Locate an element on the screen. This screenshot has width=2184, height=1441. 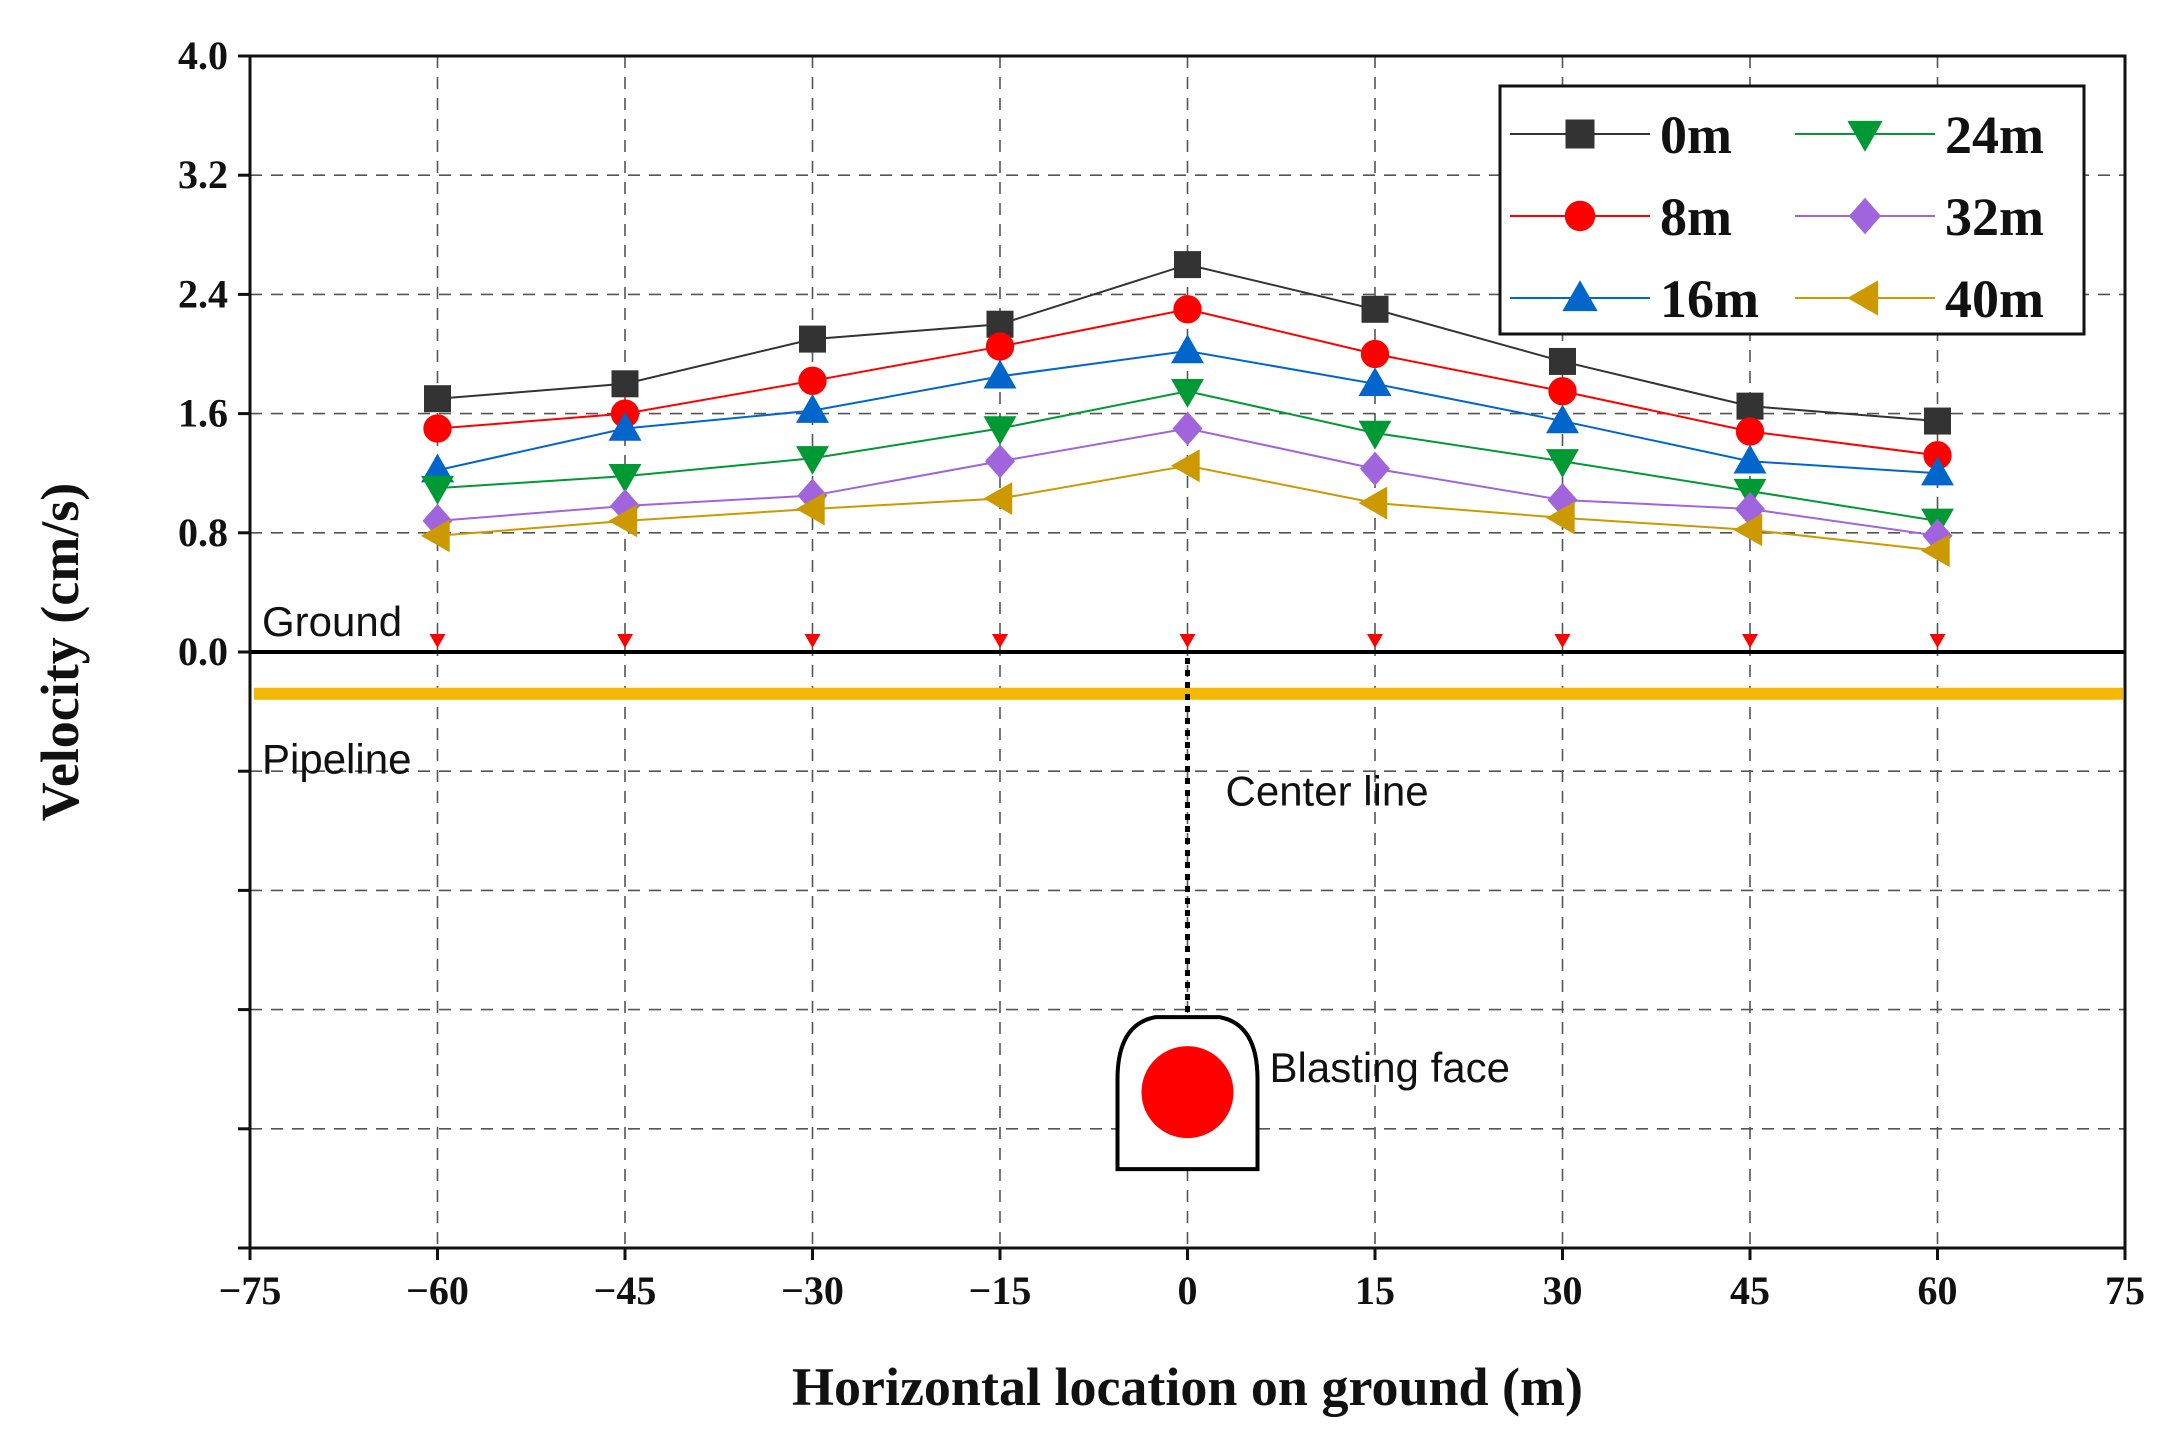
legend-item-0m: 0m is located at coordinates (1621, 135).